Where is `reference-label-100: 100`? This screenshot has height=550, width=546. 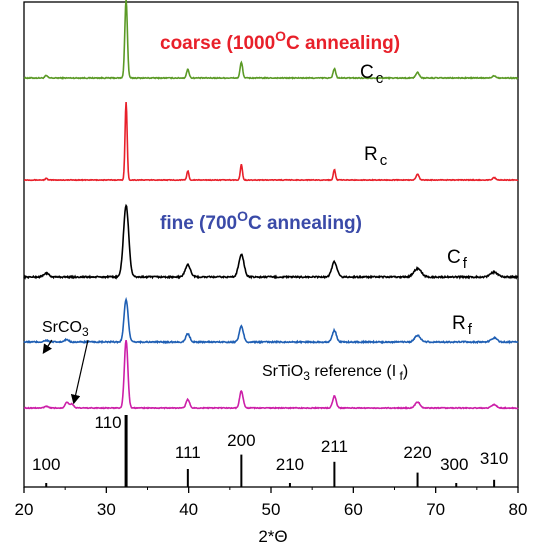
reference-label-100: 100 is located at coordinates (46, 464).